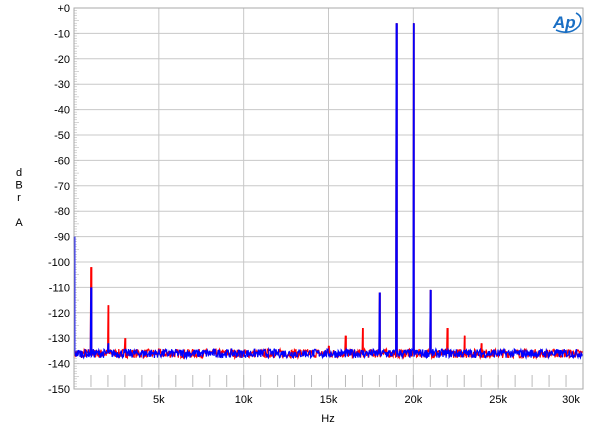 This screenshot has height=432, width=600. Describe the element at coordinates (63, 9) in the screenshot. I see `y-tick-label: +0` at that location.